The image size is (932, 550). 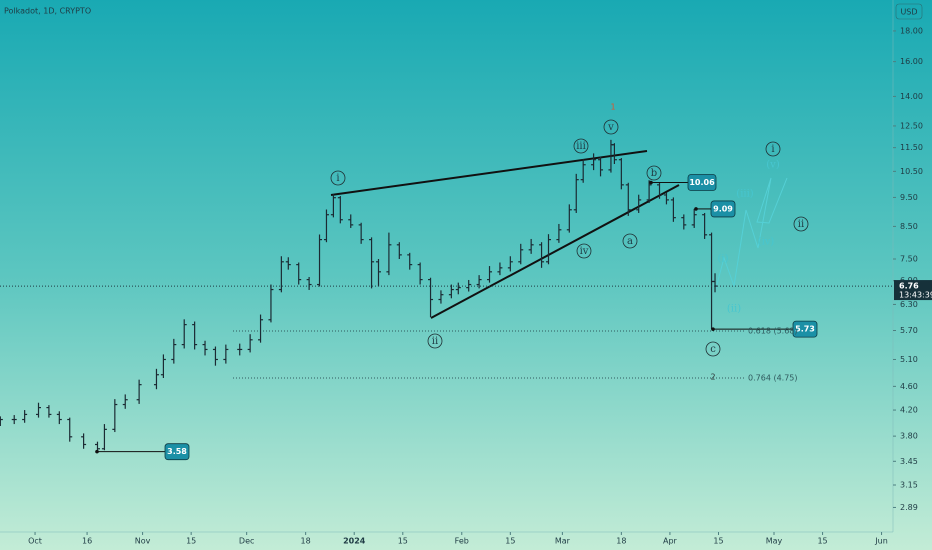 What do you see at coordinates (909, 507) in the screenshot?
I see `y-tick-label: 2.89` at bounding box center [909, 507].